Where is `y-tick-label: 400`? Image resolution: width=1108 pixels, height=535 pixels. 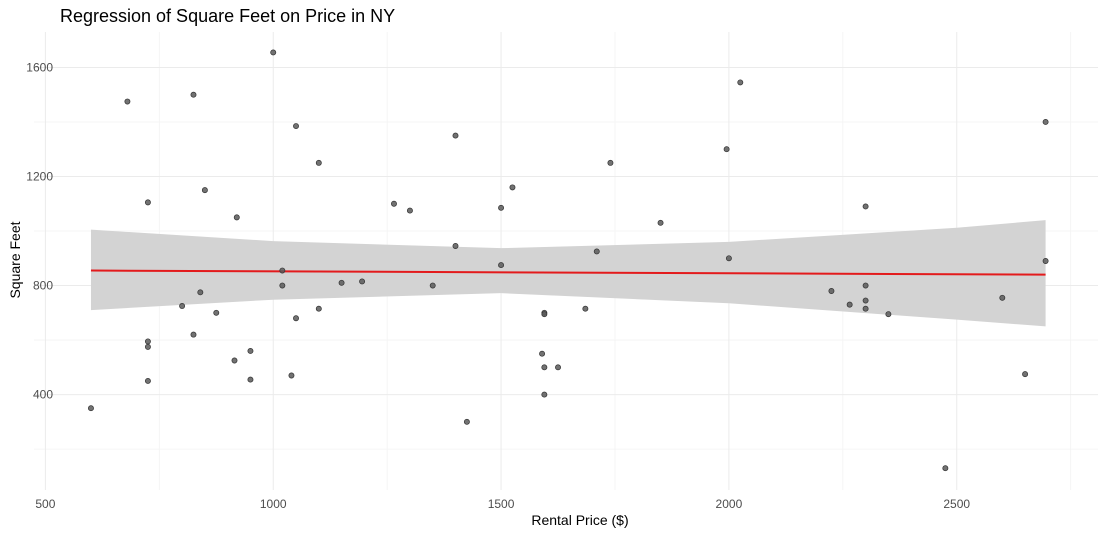
y-tick-label: 400 is located at coordinates (43, 395).